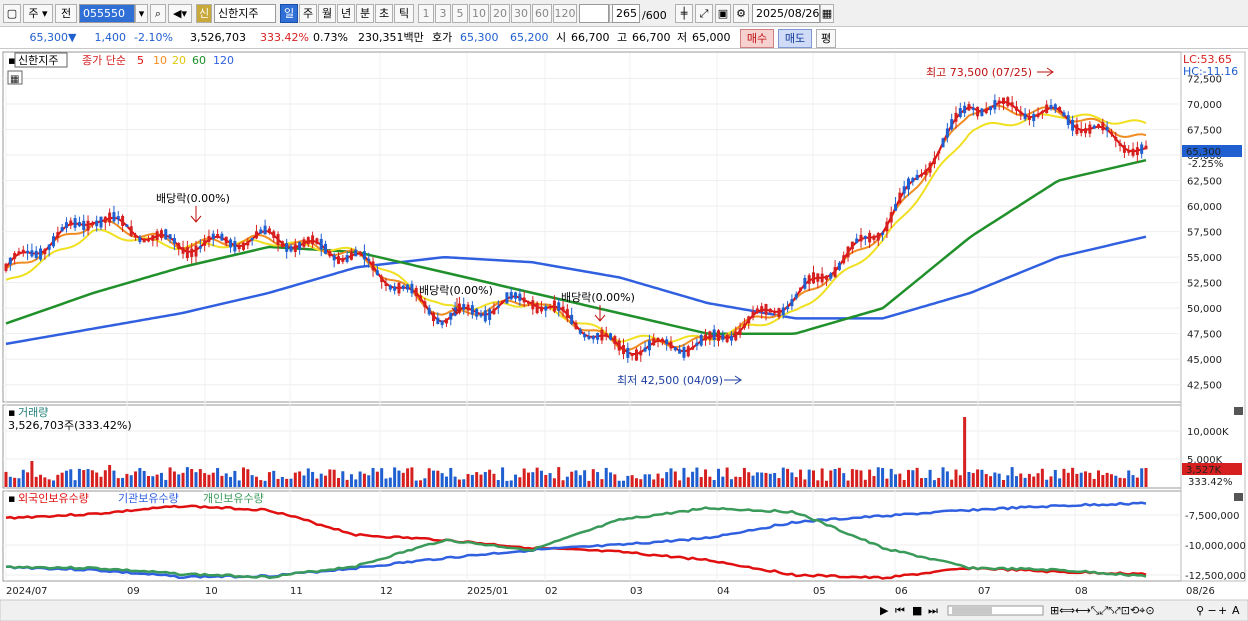  What do you see at coordinates (180, 13) in the screenshot?
I see `sound-icon: ◀▾` at bounding box center [180, 13].